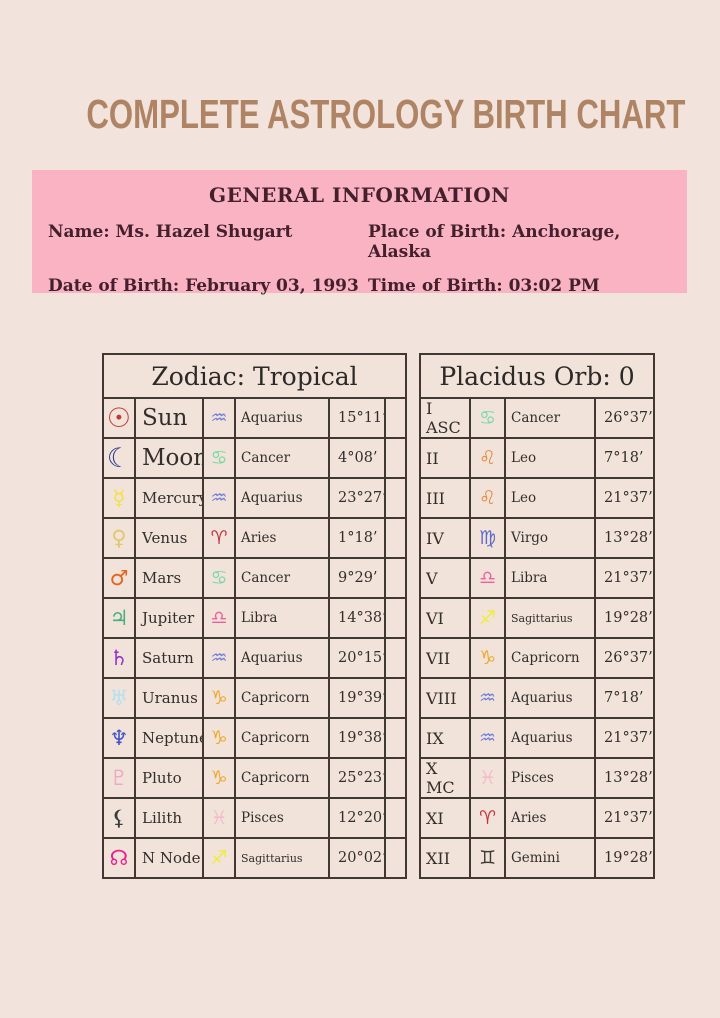  I want to click on planet-name: Mars, so click(169, 578).